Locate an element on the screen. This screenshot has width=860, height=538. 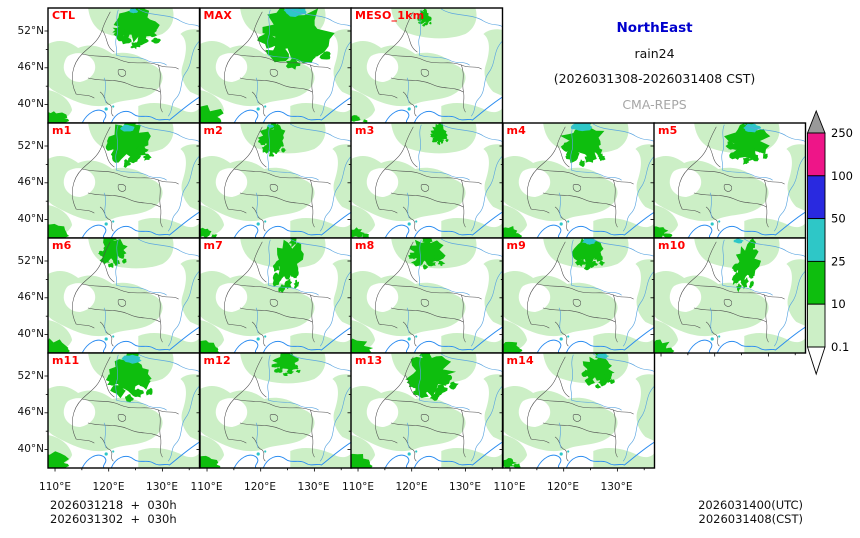
map-panel-m1: m1 is located at coordinates (122, 180).